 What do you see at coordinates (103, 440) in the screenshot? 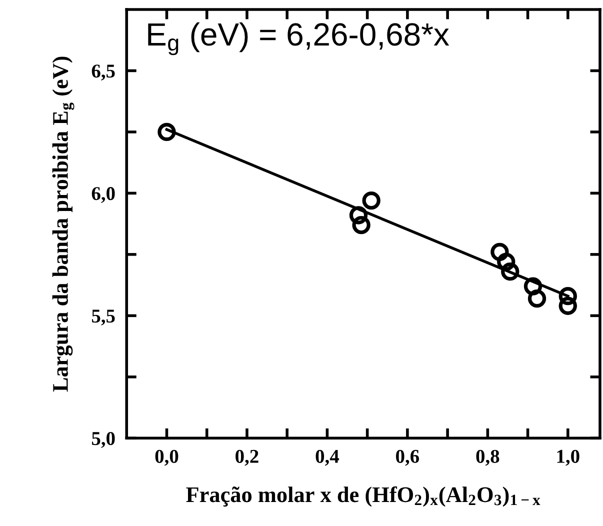
I see `y-tick-label: 5,0` at bounding box center [103, 440].